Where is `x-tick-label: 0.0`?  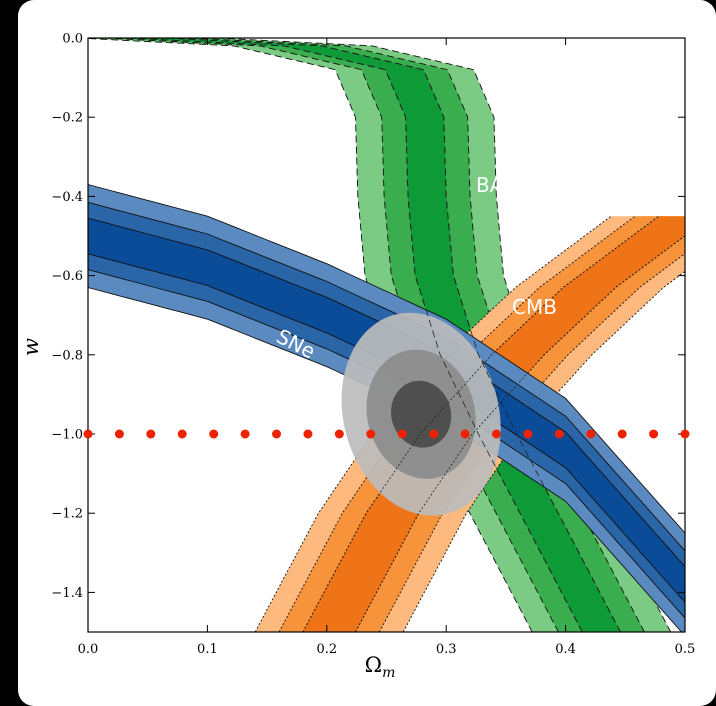
x-tick-label: 0.0 is located at coordinates (88, 649).